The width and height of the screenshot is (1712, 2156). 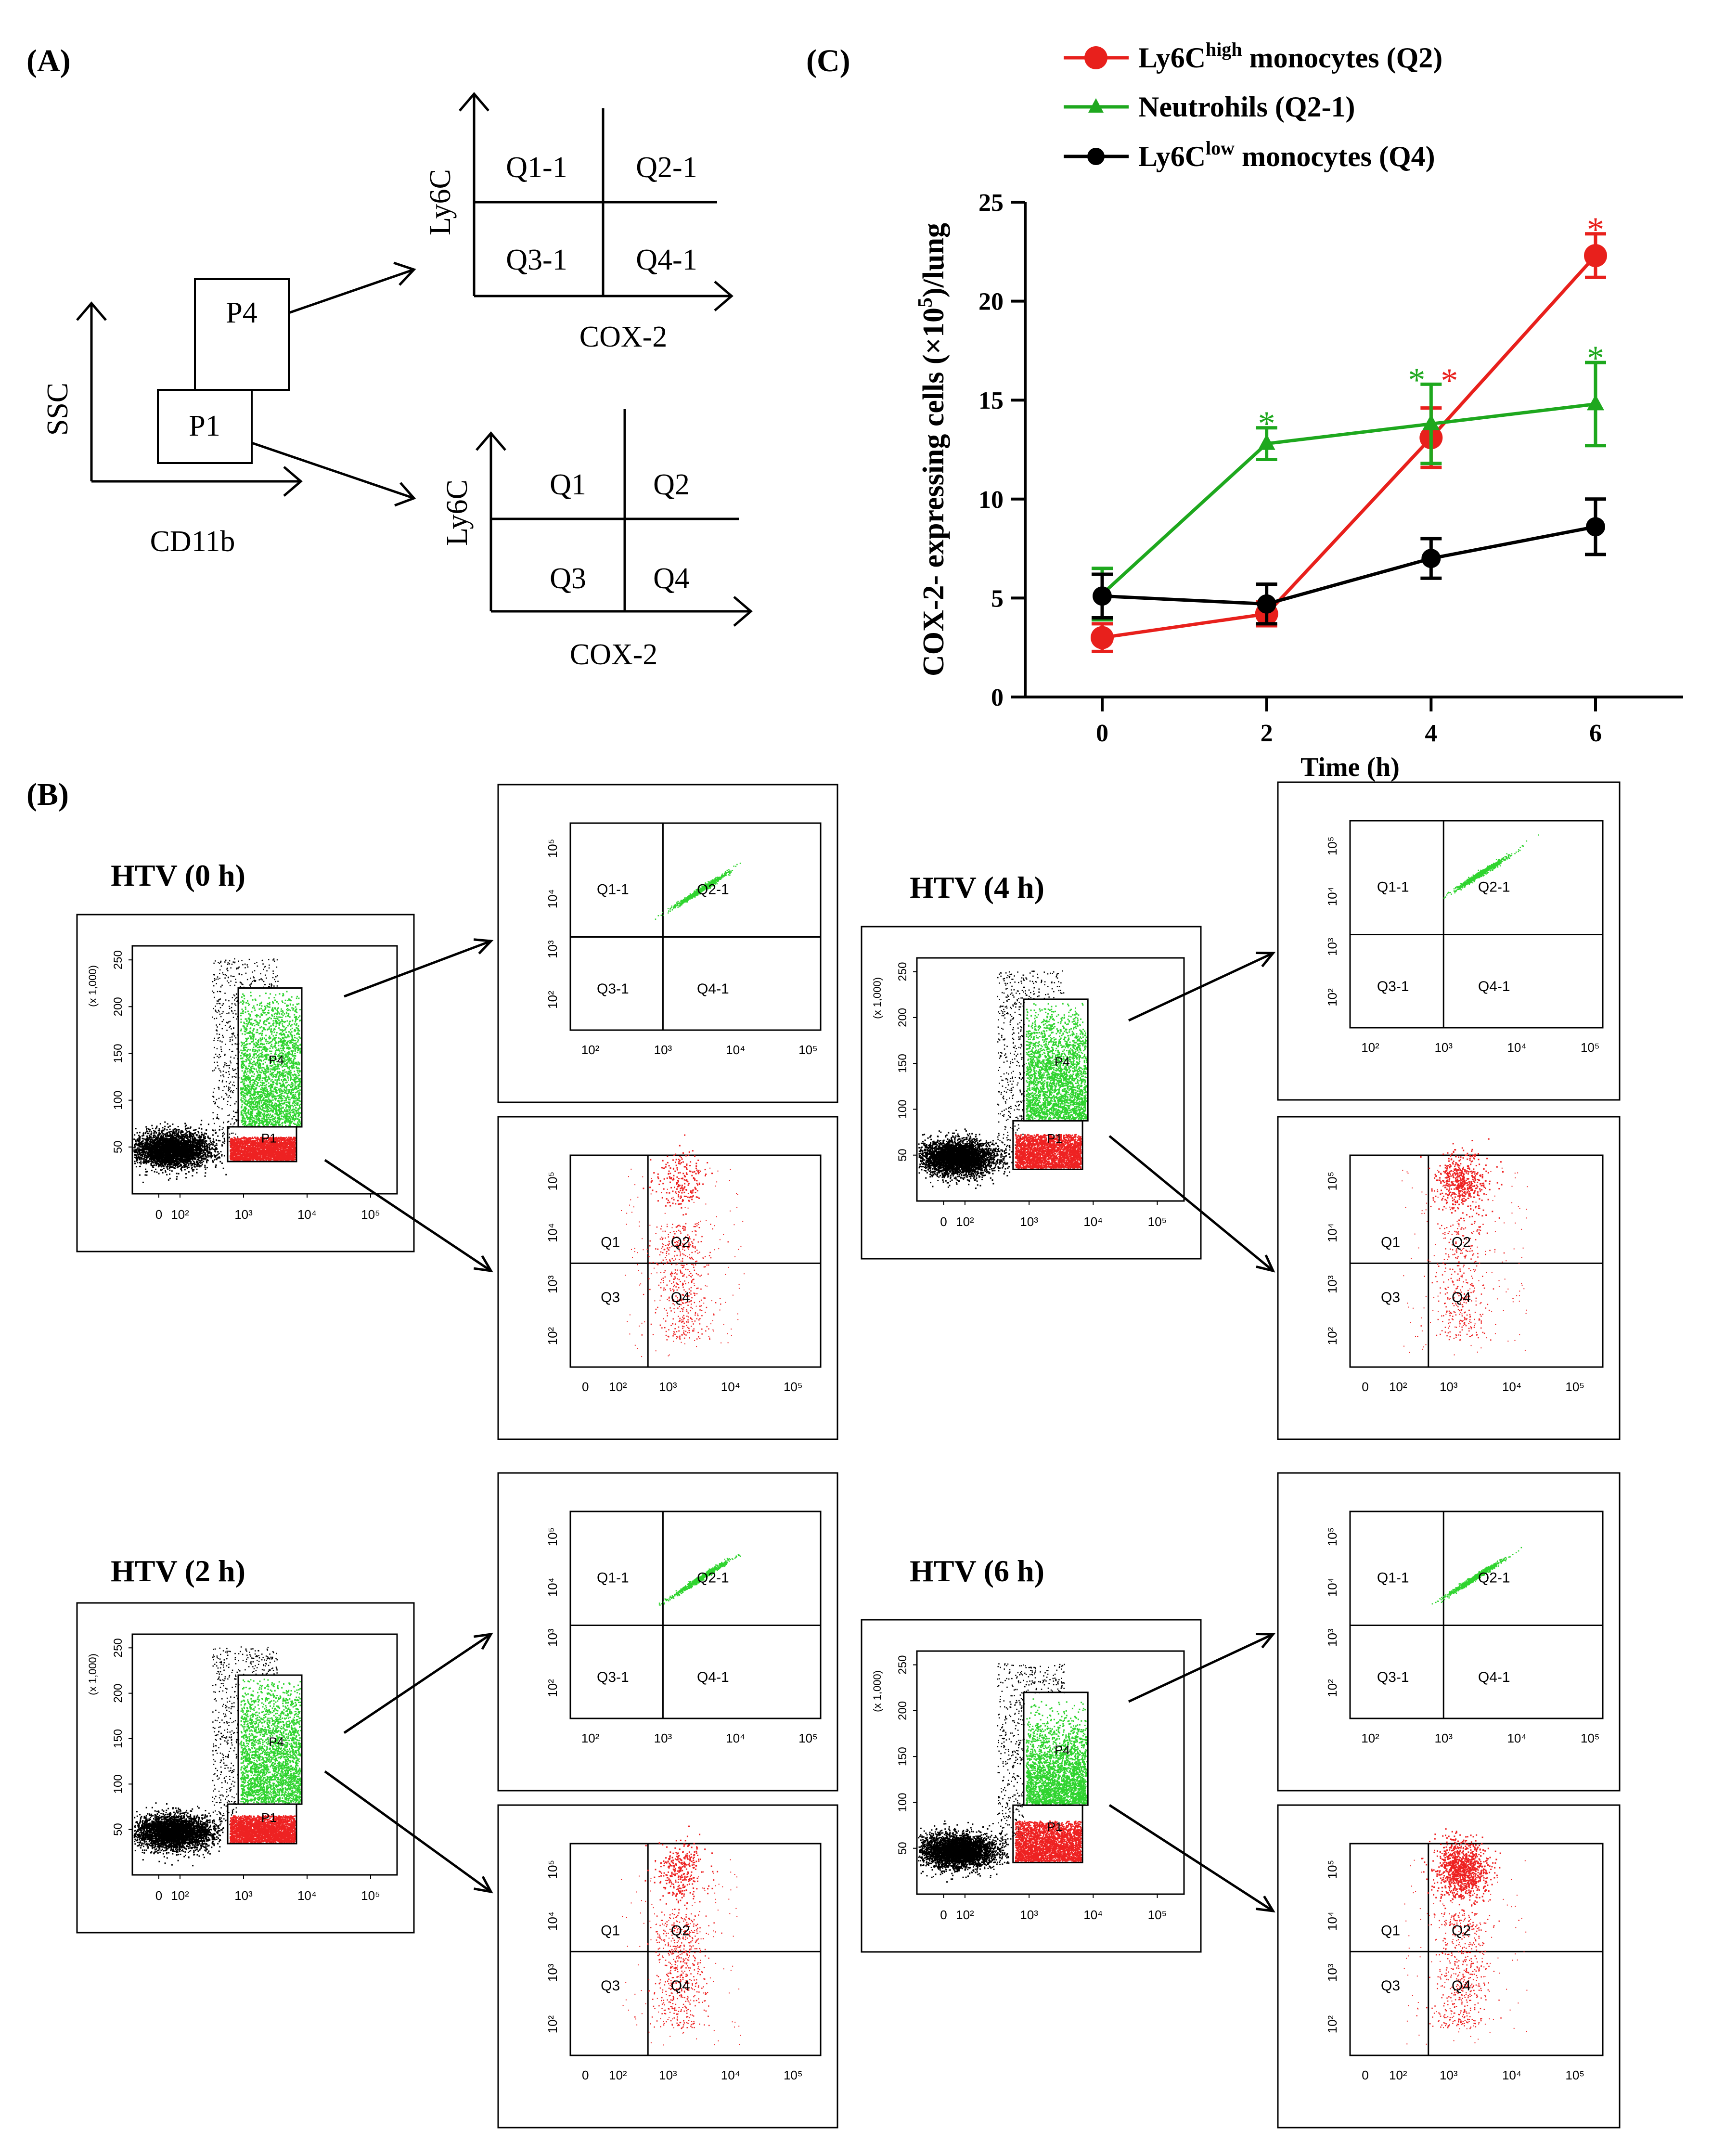 What do you see at coordinates (192, 541) in the screenshot?
I see `cd11b-axis-label: CD11b` at bounding box center [192, 541].